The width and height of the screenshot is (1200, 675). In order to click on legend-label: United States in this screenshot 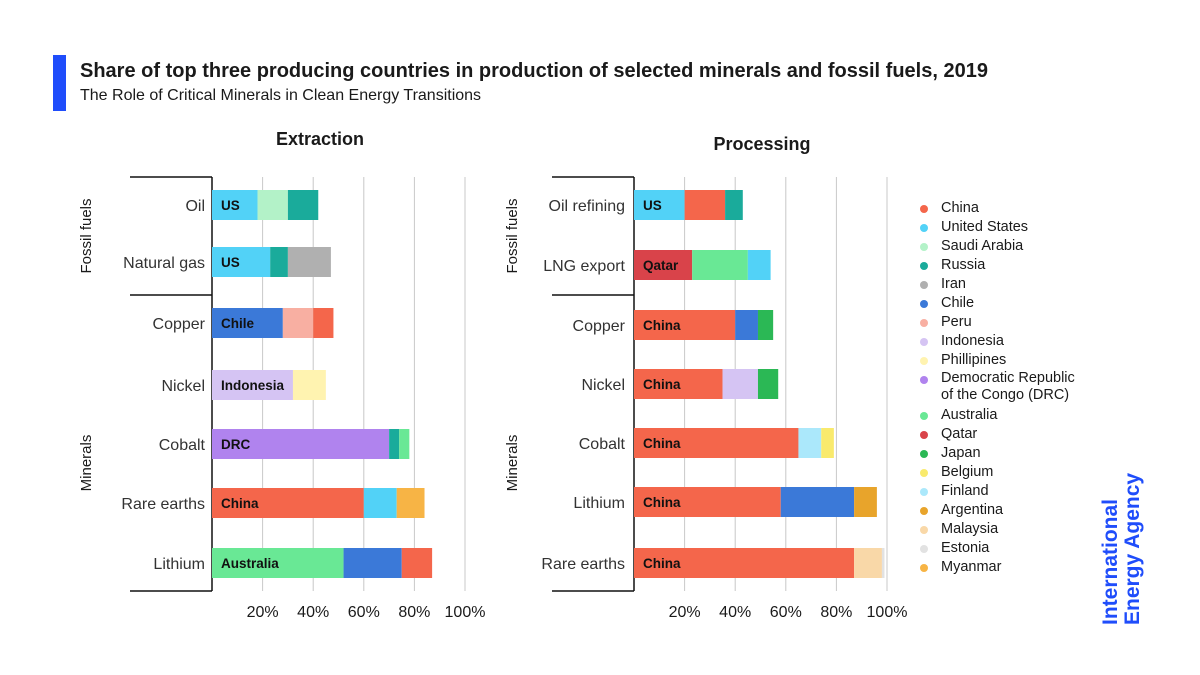, I will do `click(985, 227)`.